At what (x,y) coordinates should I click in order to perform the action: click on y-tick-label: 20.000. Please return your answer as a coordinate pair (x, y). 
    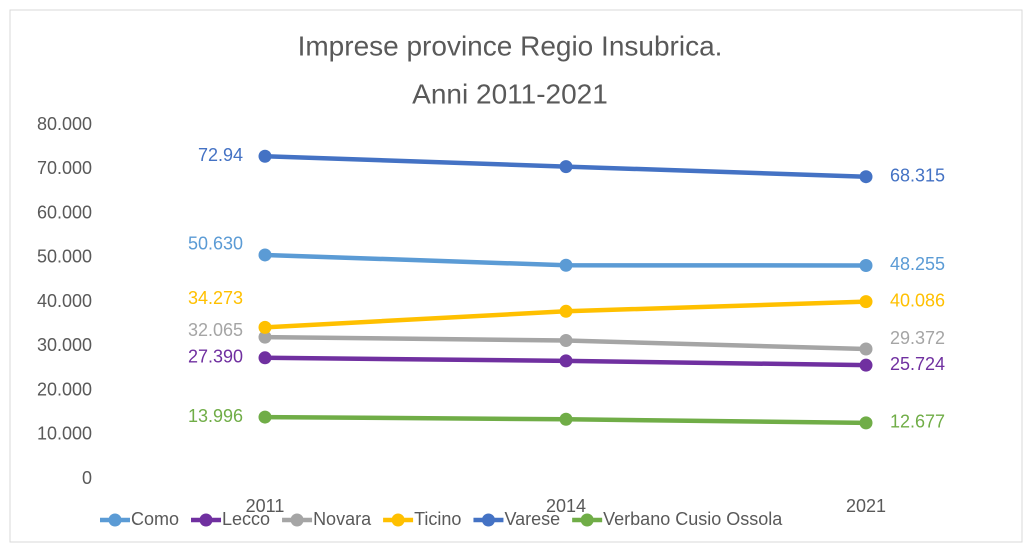
    Looking at the image, I should click on (64, 389).